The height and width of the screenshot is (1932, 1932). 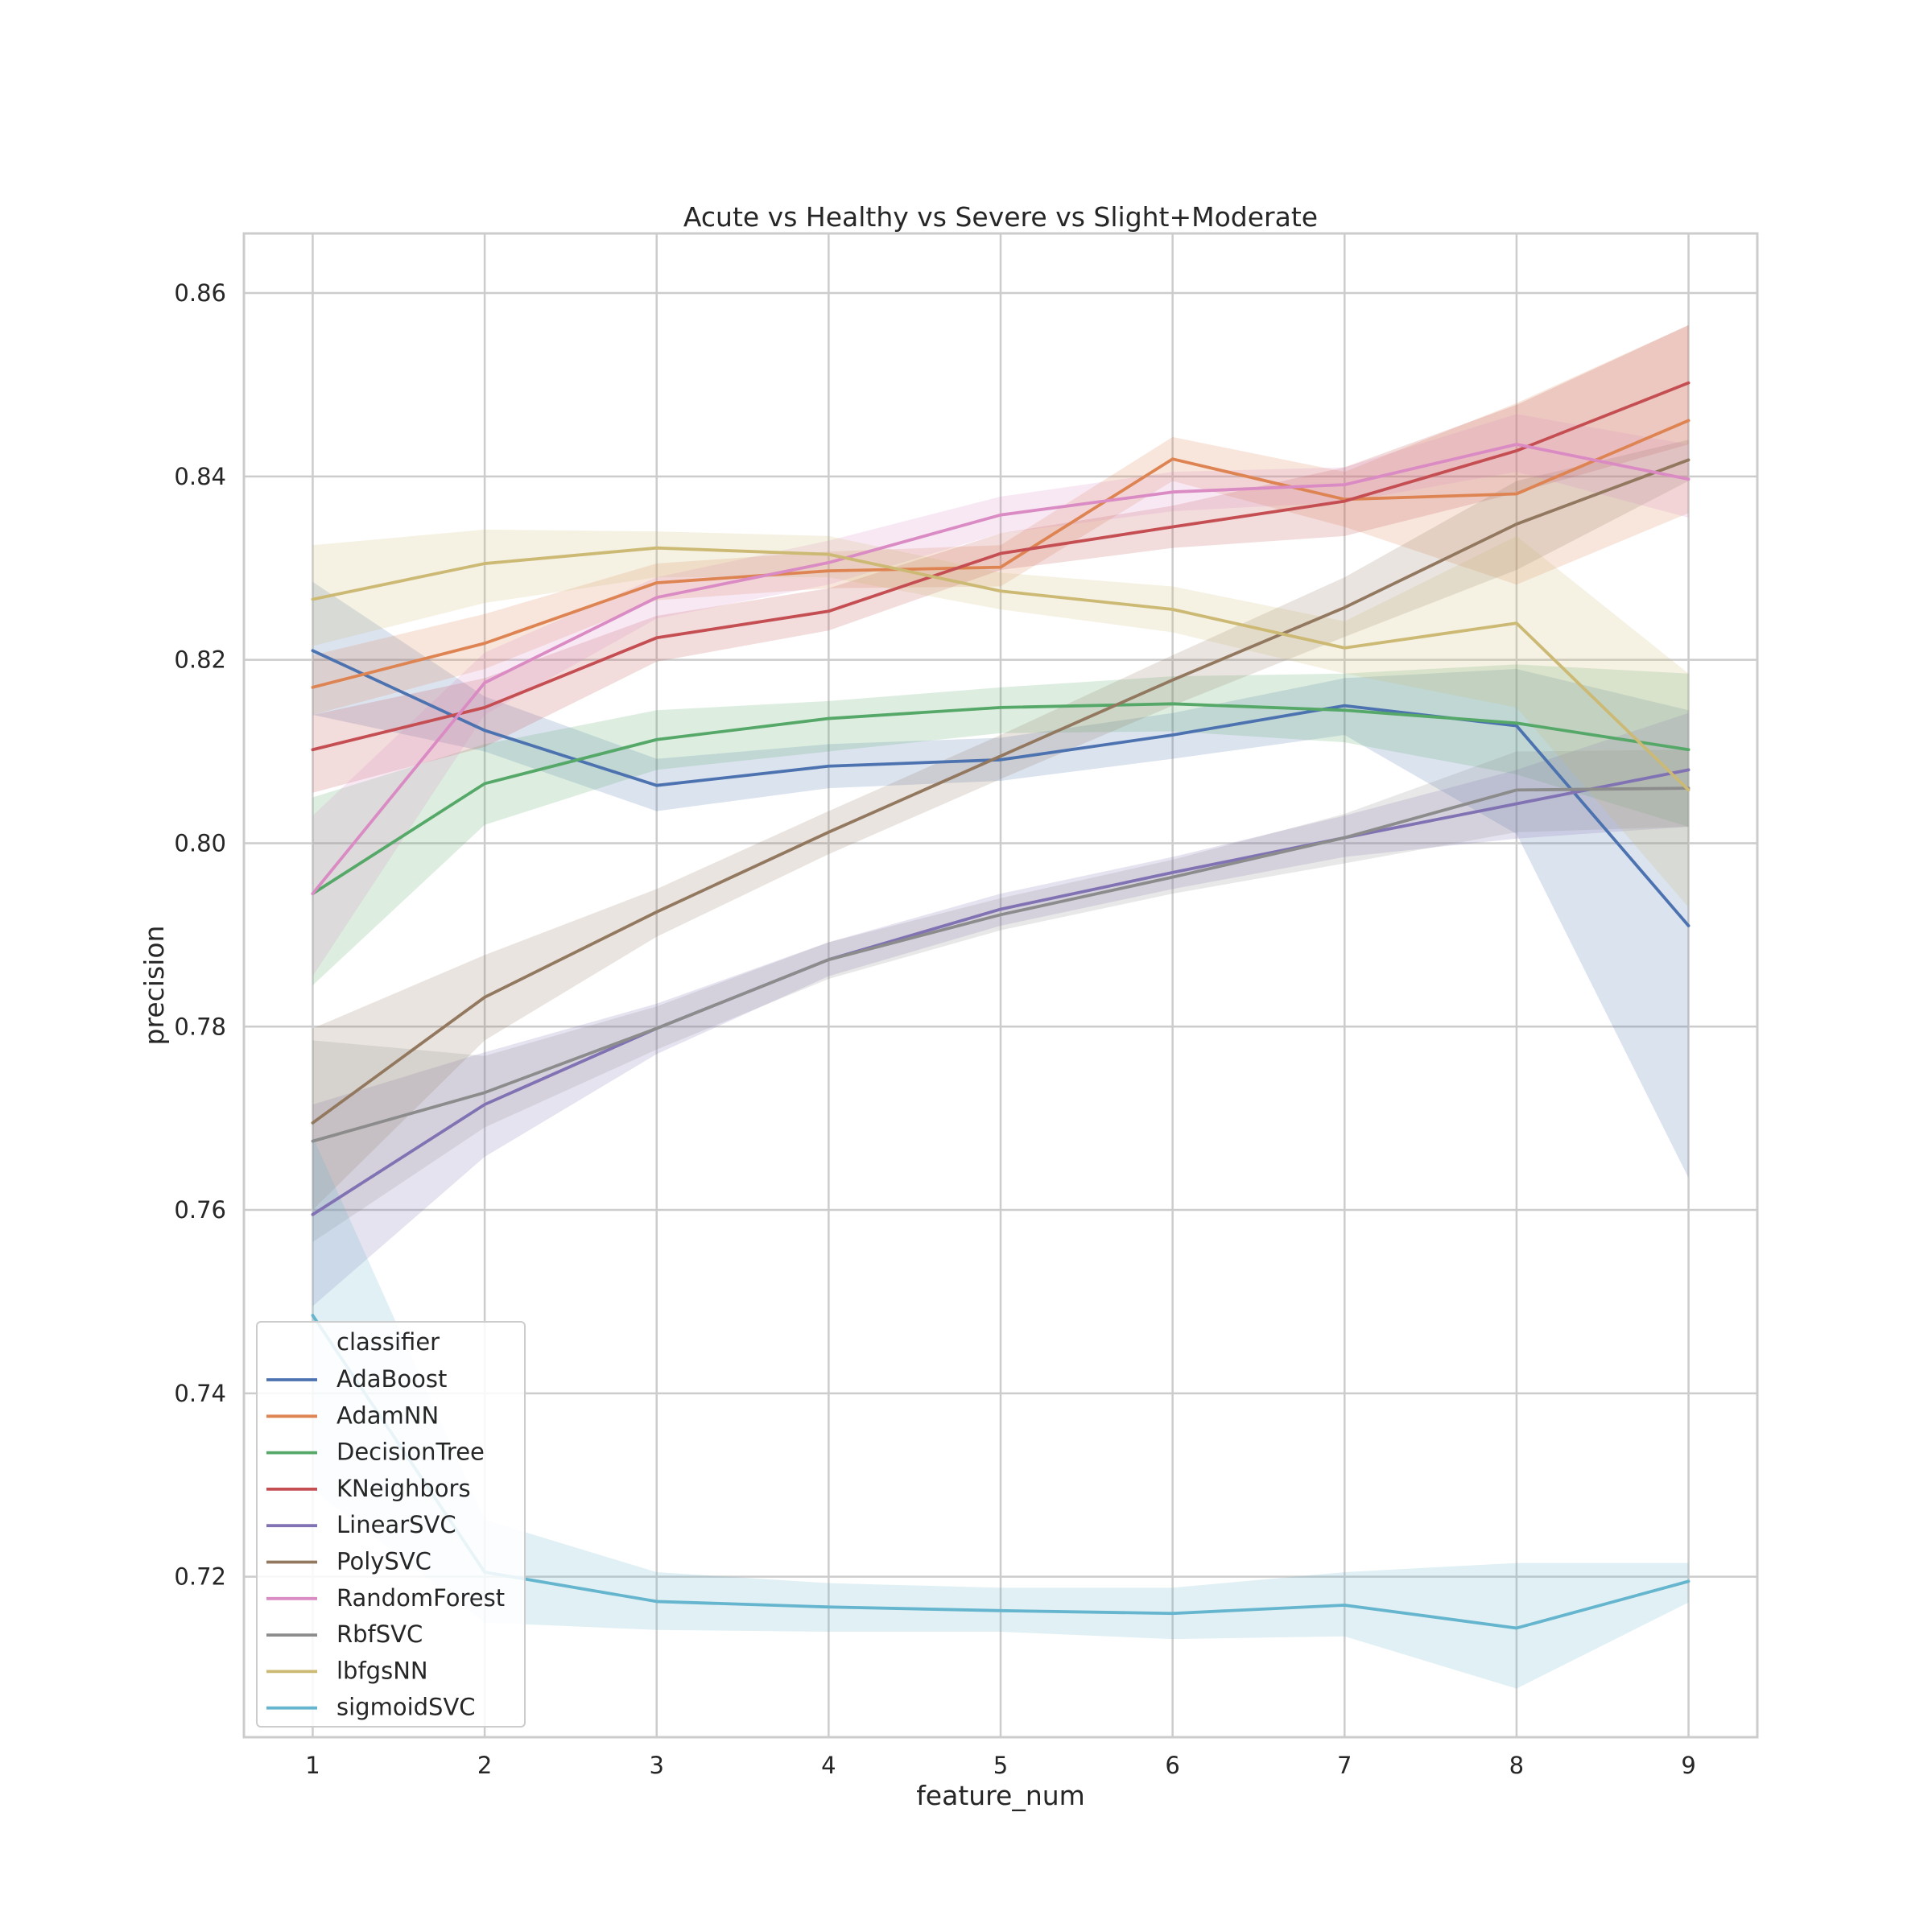 What do you see at coordinates (410, 1452) in the screenshot?
I see `legend-label-decision-tree: DecisionTree` at bounding box center [410, 1452].